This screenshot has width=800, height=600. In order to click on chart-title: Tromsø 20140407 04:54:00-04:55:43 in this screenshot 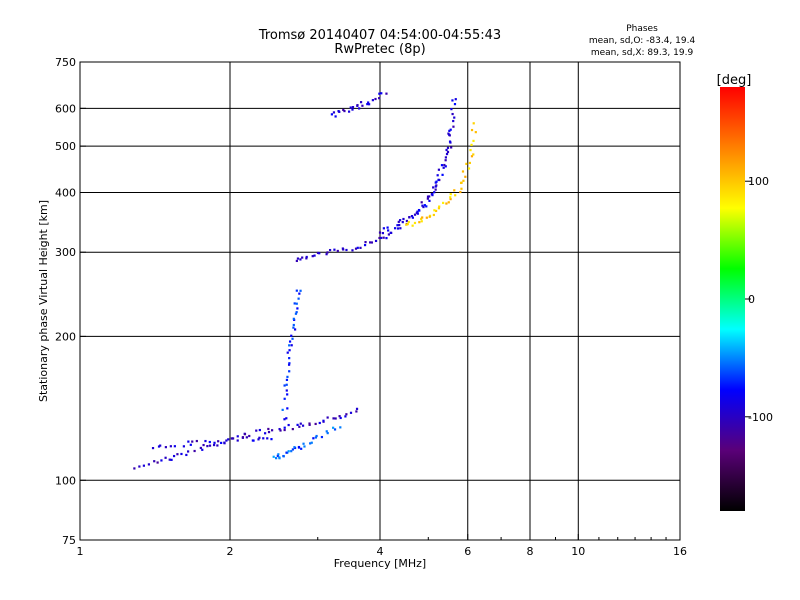, I will do `click(379, 35)`.